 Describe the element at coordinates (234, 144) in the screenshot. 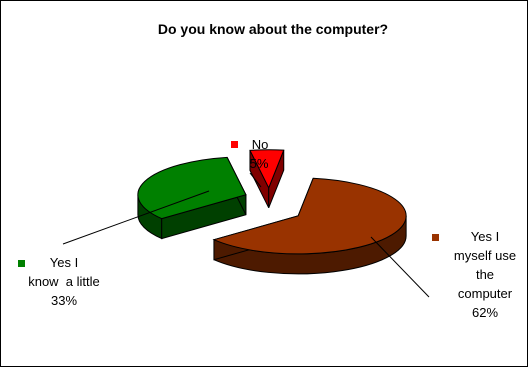

I see `label-marker-no` at that location.